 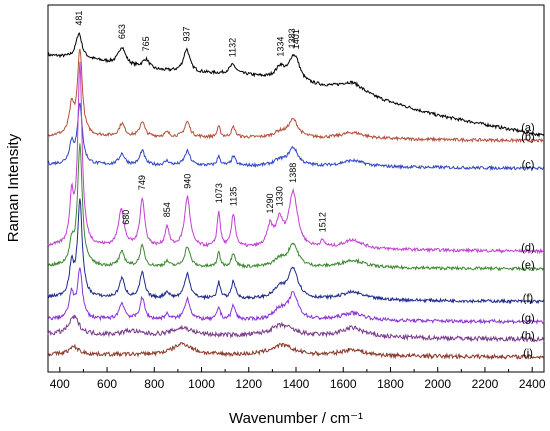 What do you see at coordinates (527, 137) in the screenshot?
I see `curve-label-1: (b)` at bounding box center [527, 137].